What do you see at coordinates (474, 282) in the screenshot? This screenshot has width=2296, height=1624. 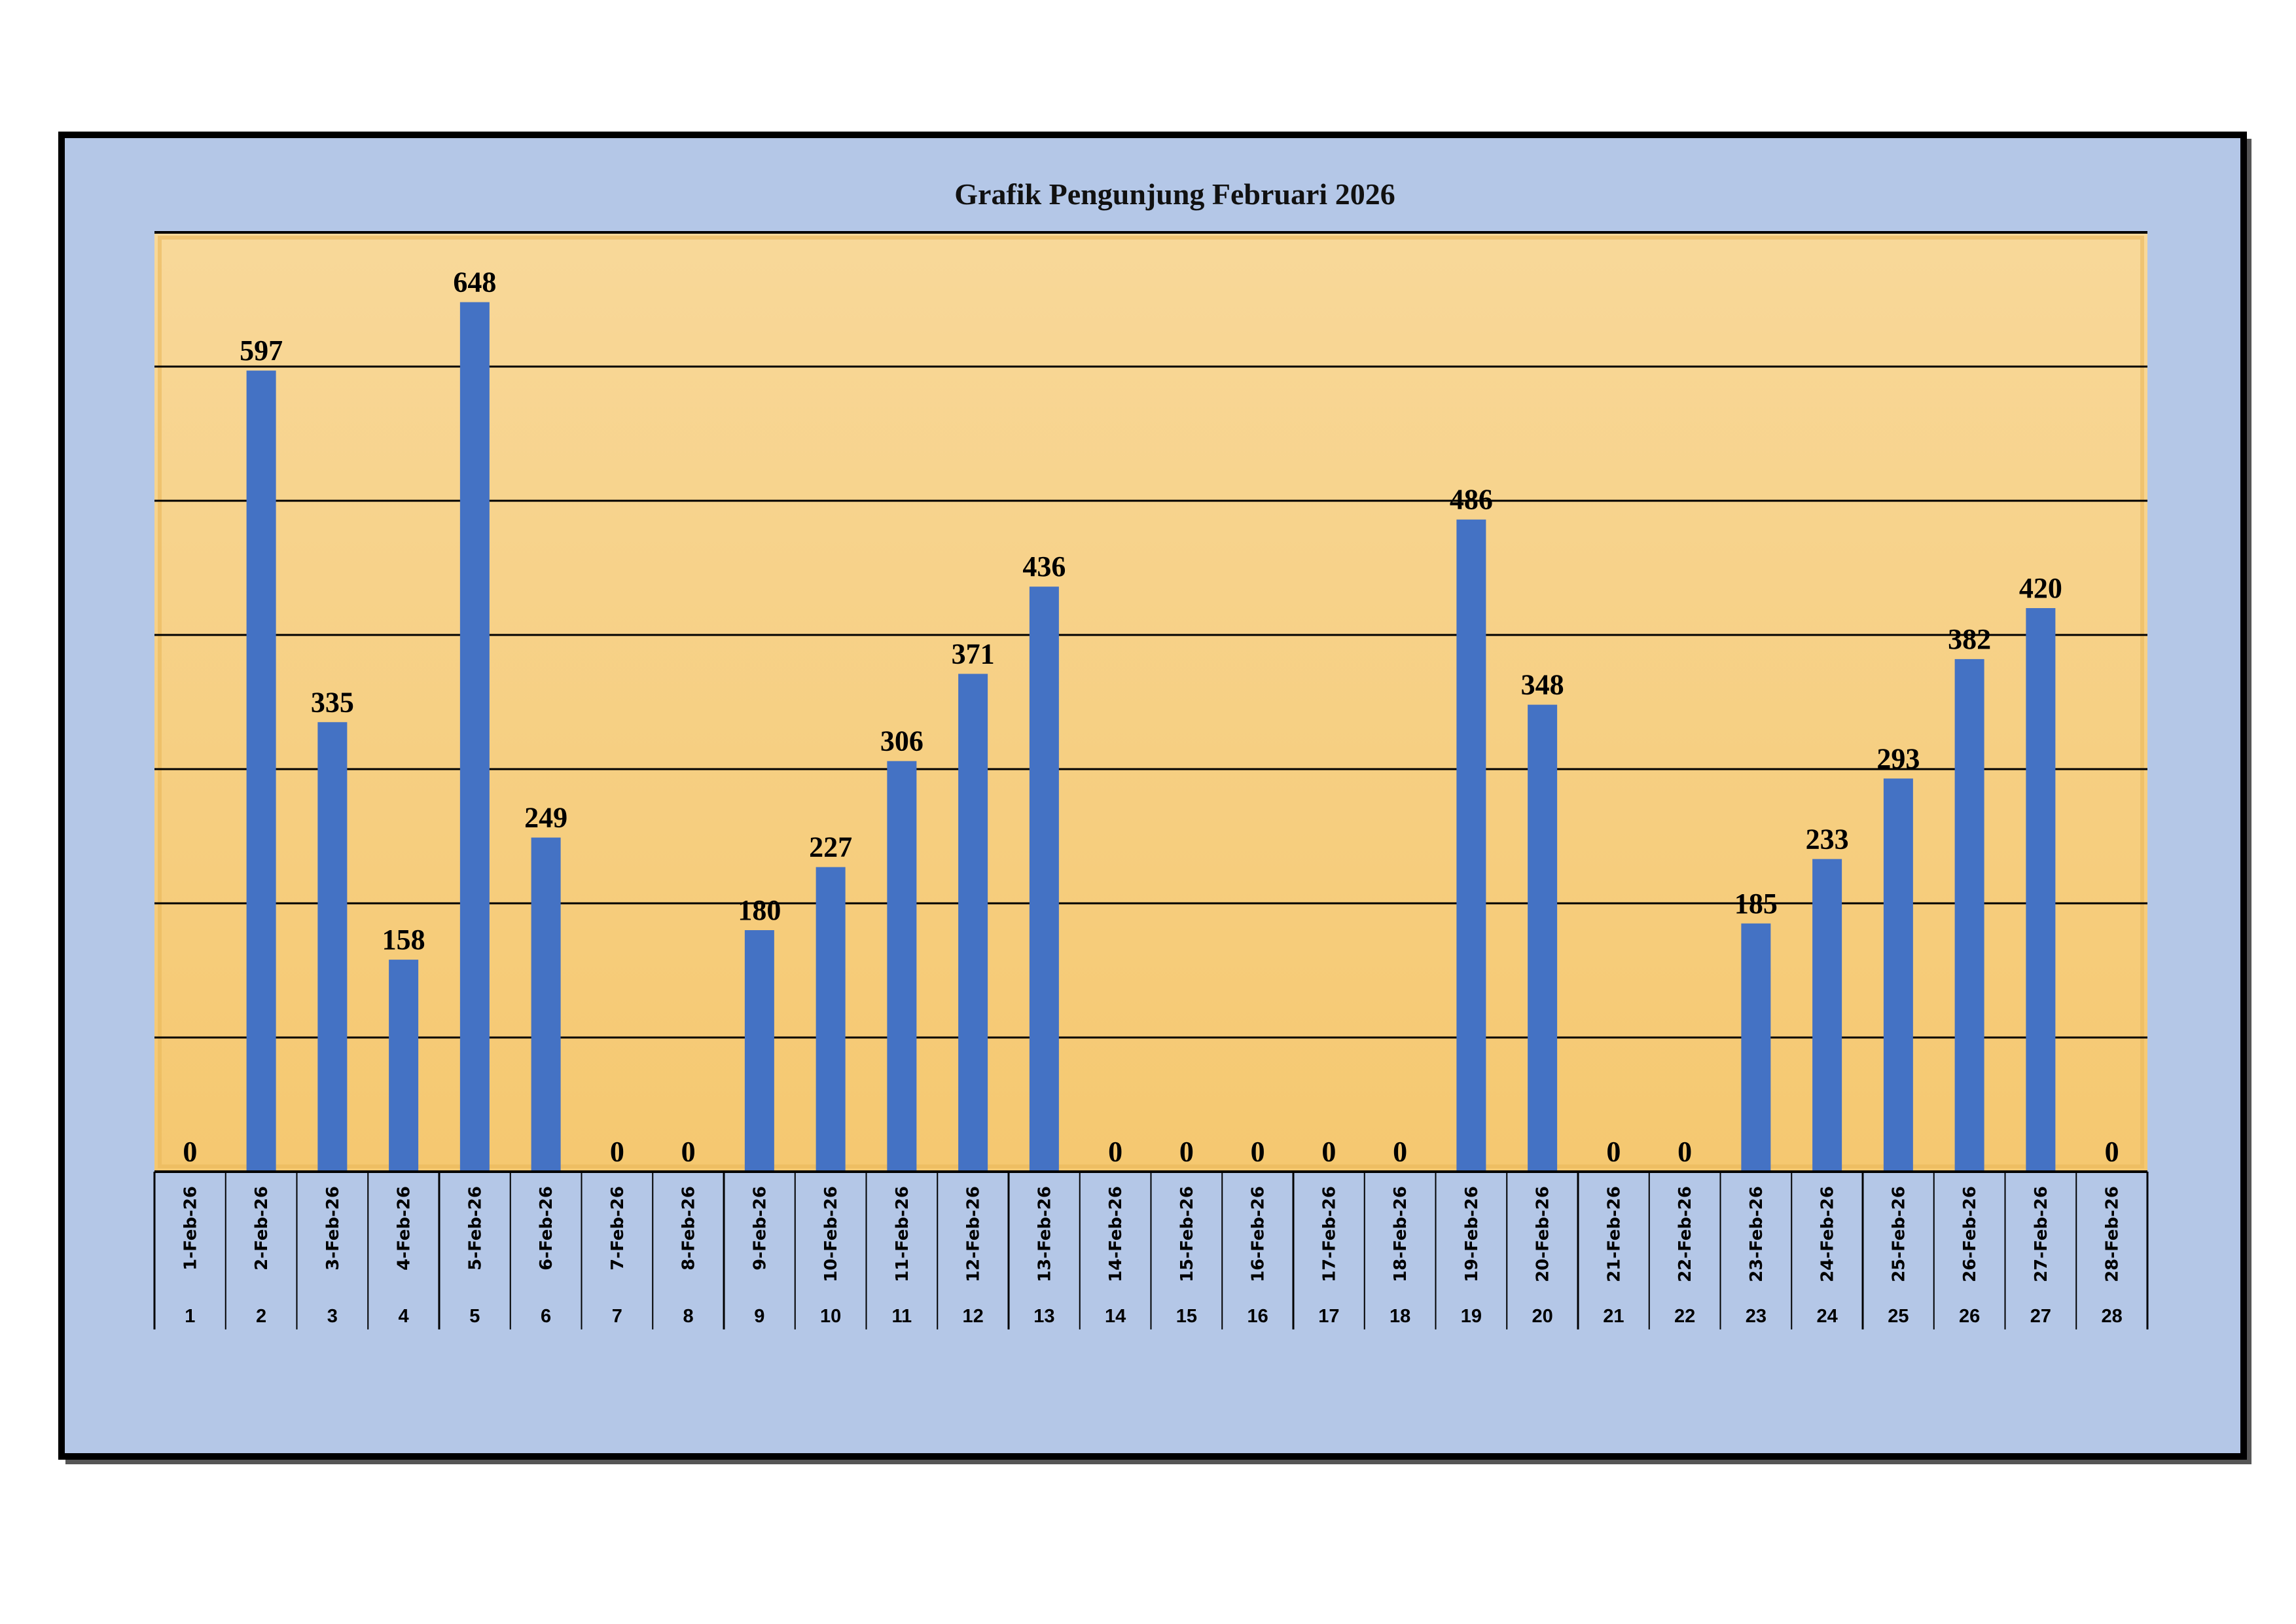 I see `data-label: 648` at bounding box center [474, 282].